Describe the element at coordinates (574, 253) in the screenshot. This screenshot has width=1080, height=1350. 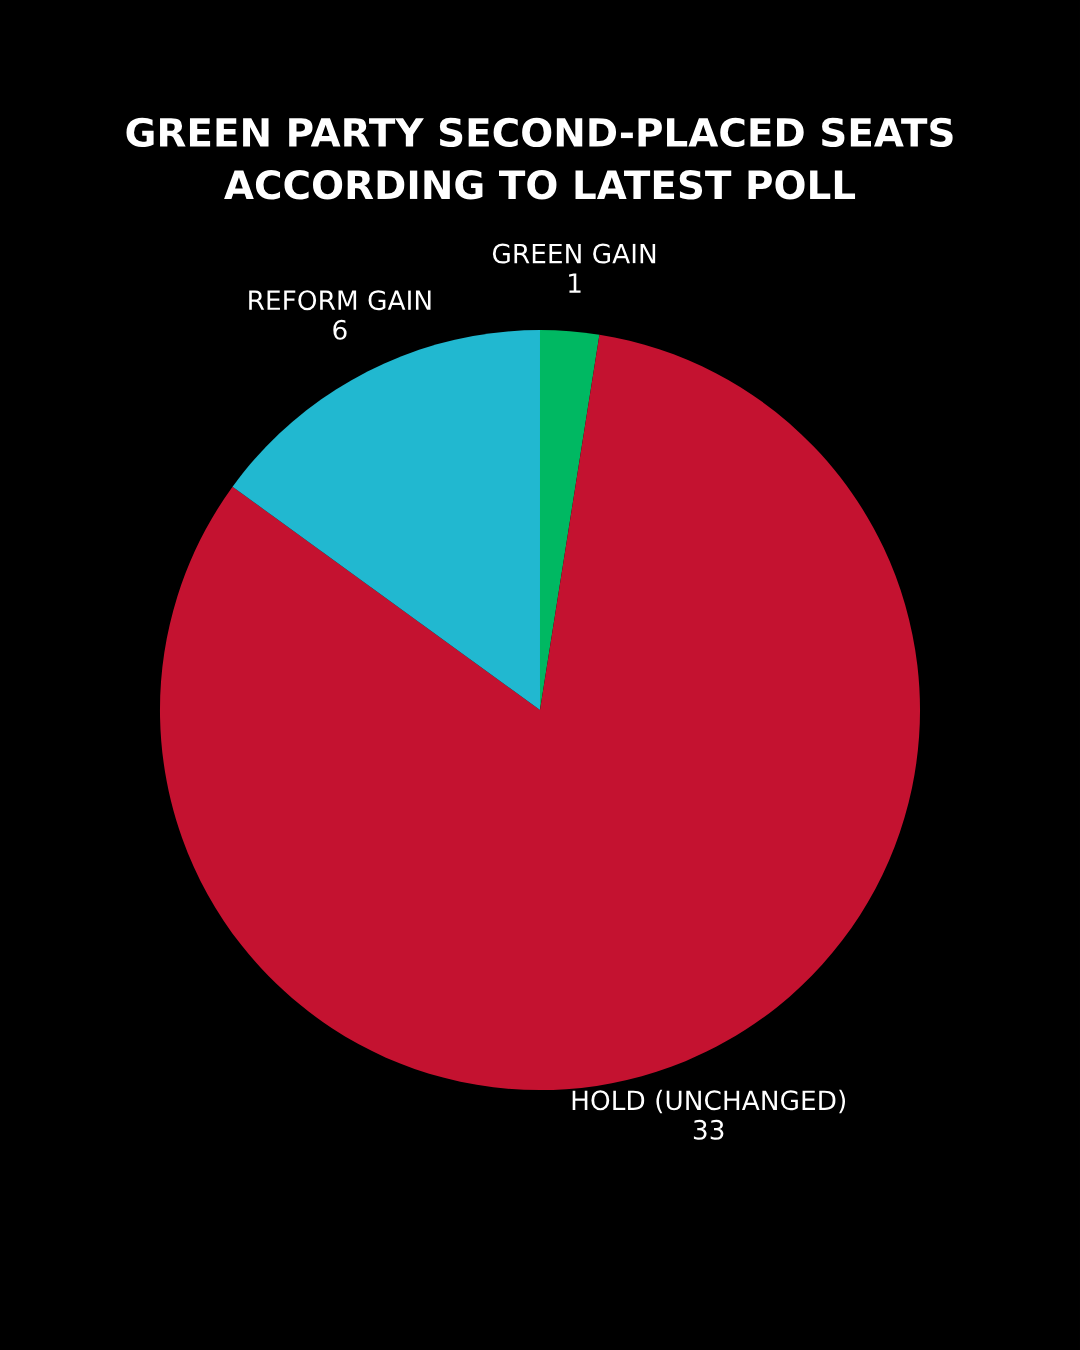
I see `slice-label: GREEN GAIN` at that location.